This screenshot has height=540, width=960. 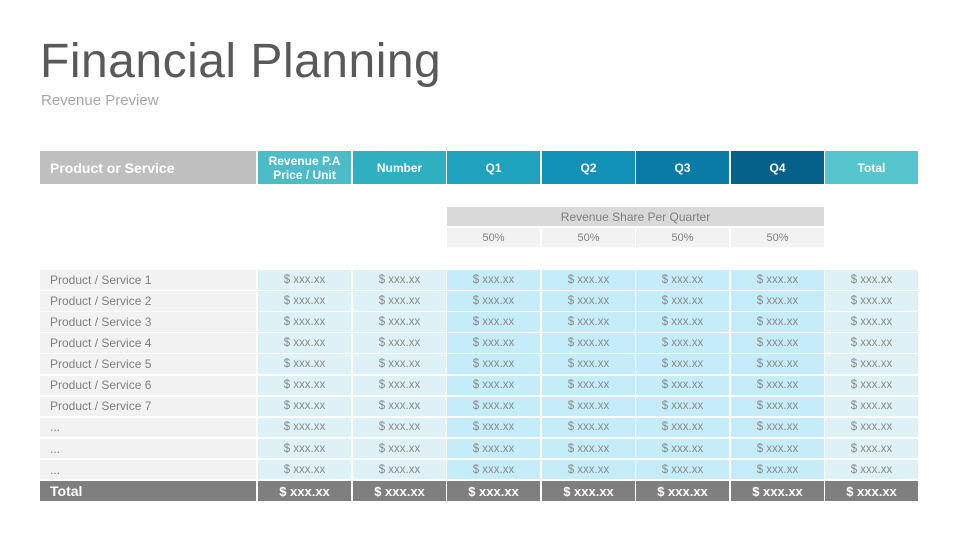 I want to click on total-total: $ xxx.xx, so click(x=871, y=491).